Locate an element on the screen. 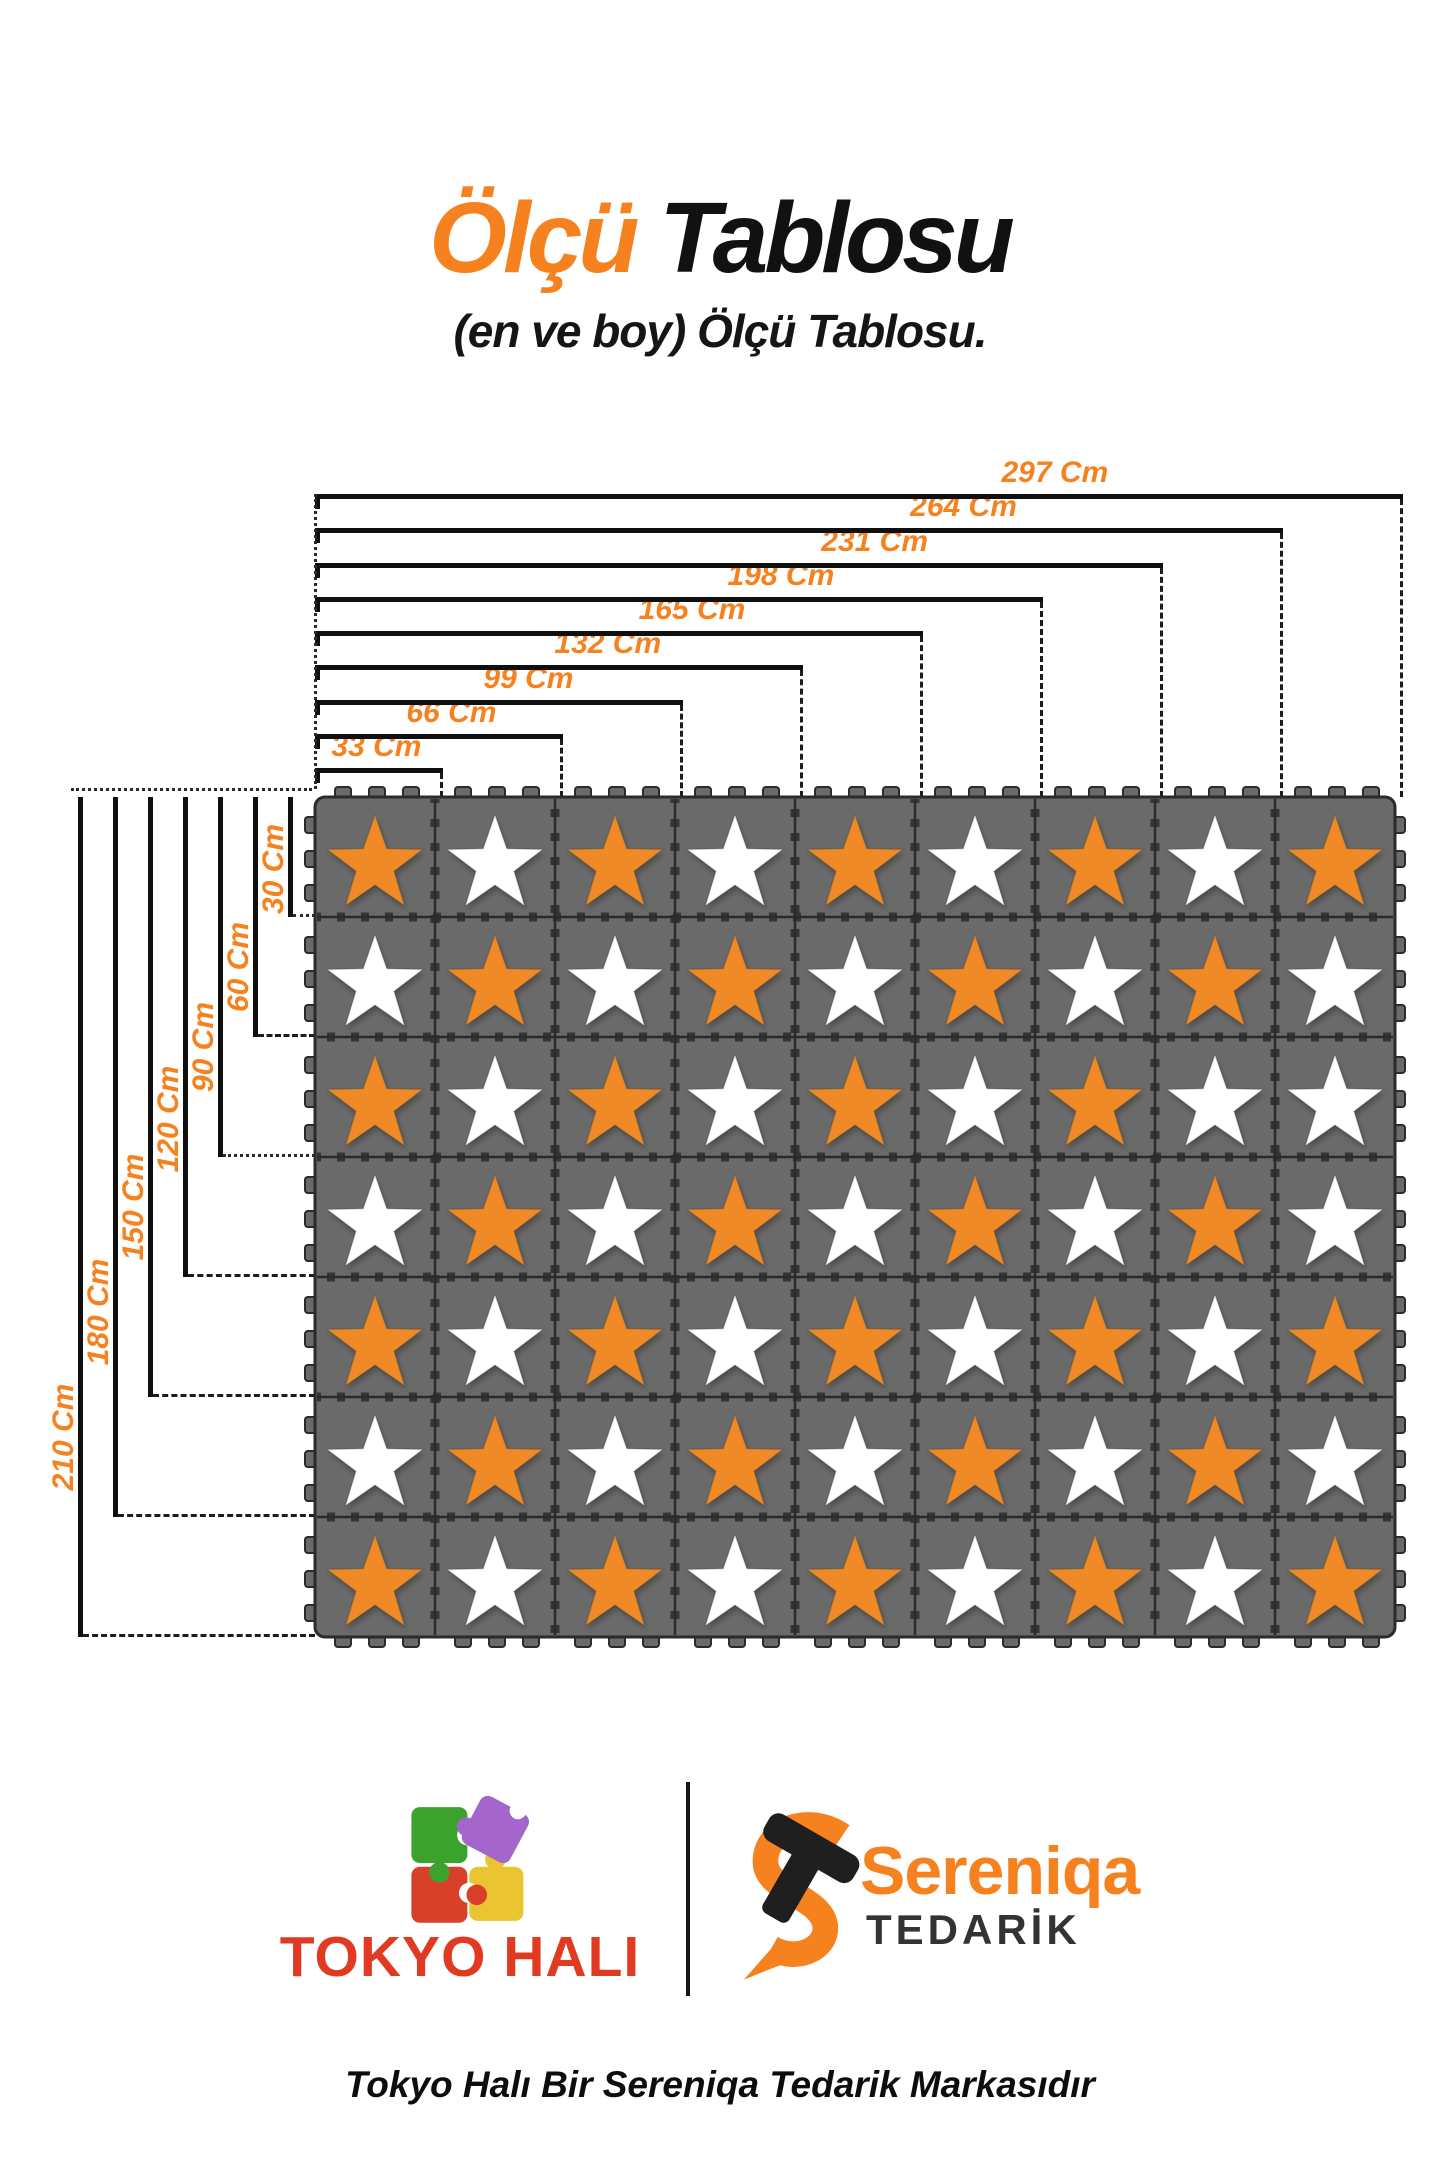 The width and height of the screenshot is (1440, 2160). title-block: Ölçü Tablosu (en ve boy) Ölçü Tablosu. is located at coordinates (720, 273).